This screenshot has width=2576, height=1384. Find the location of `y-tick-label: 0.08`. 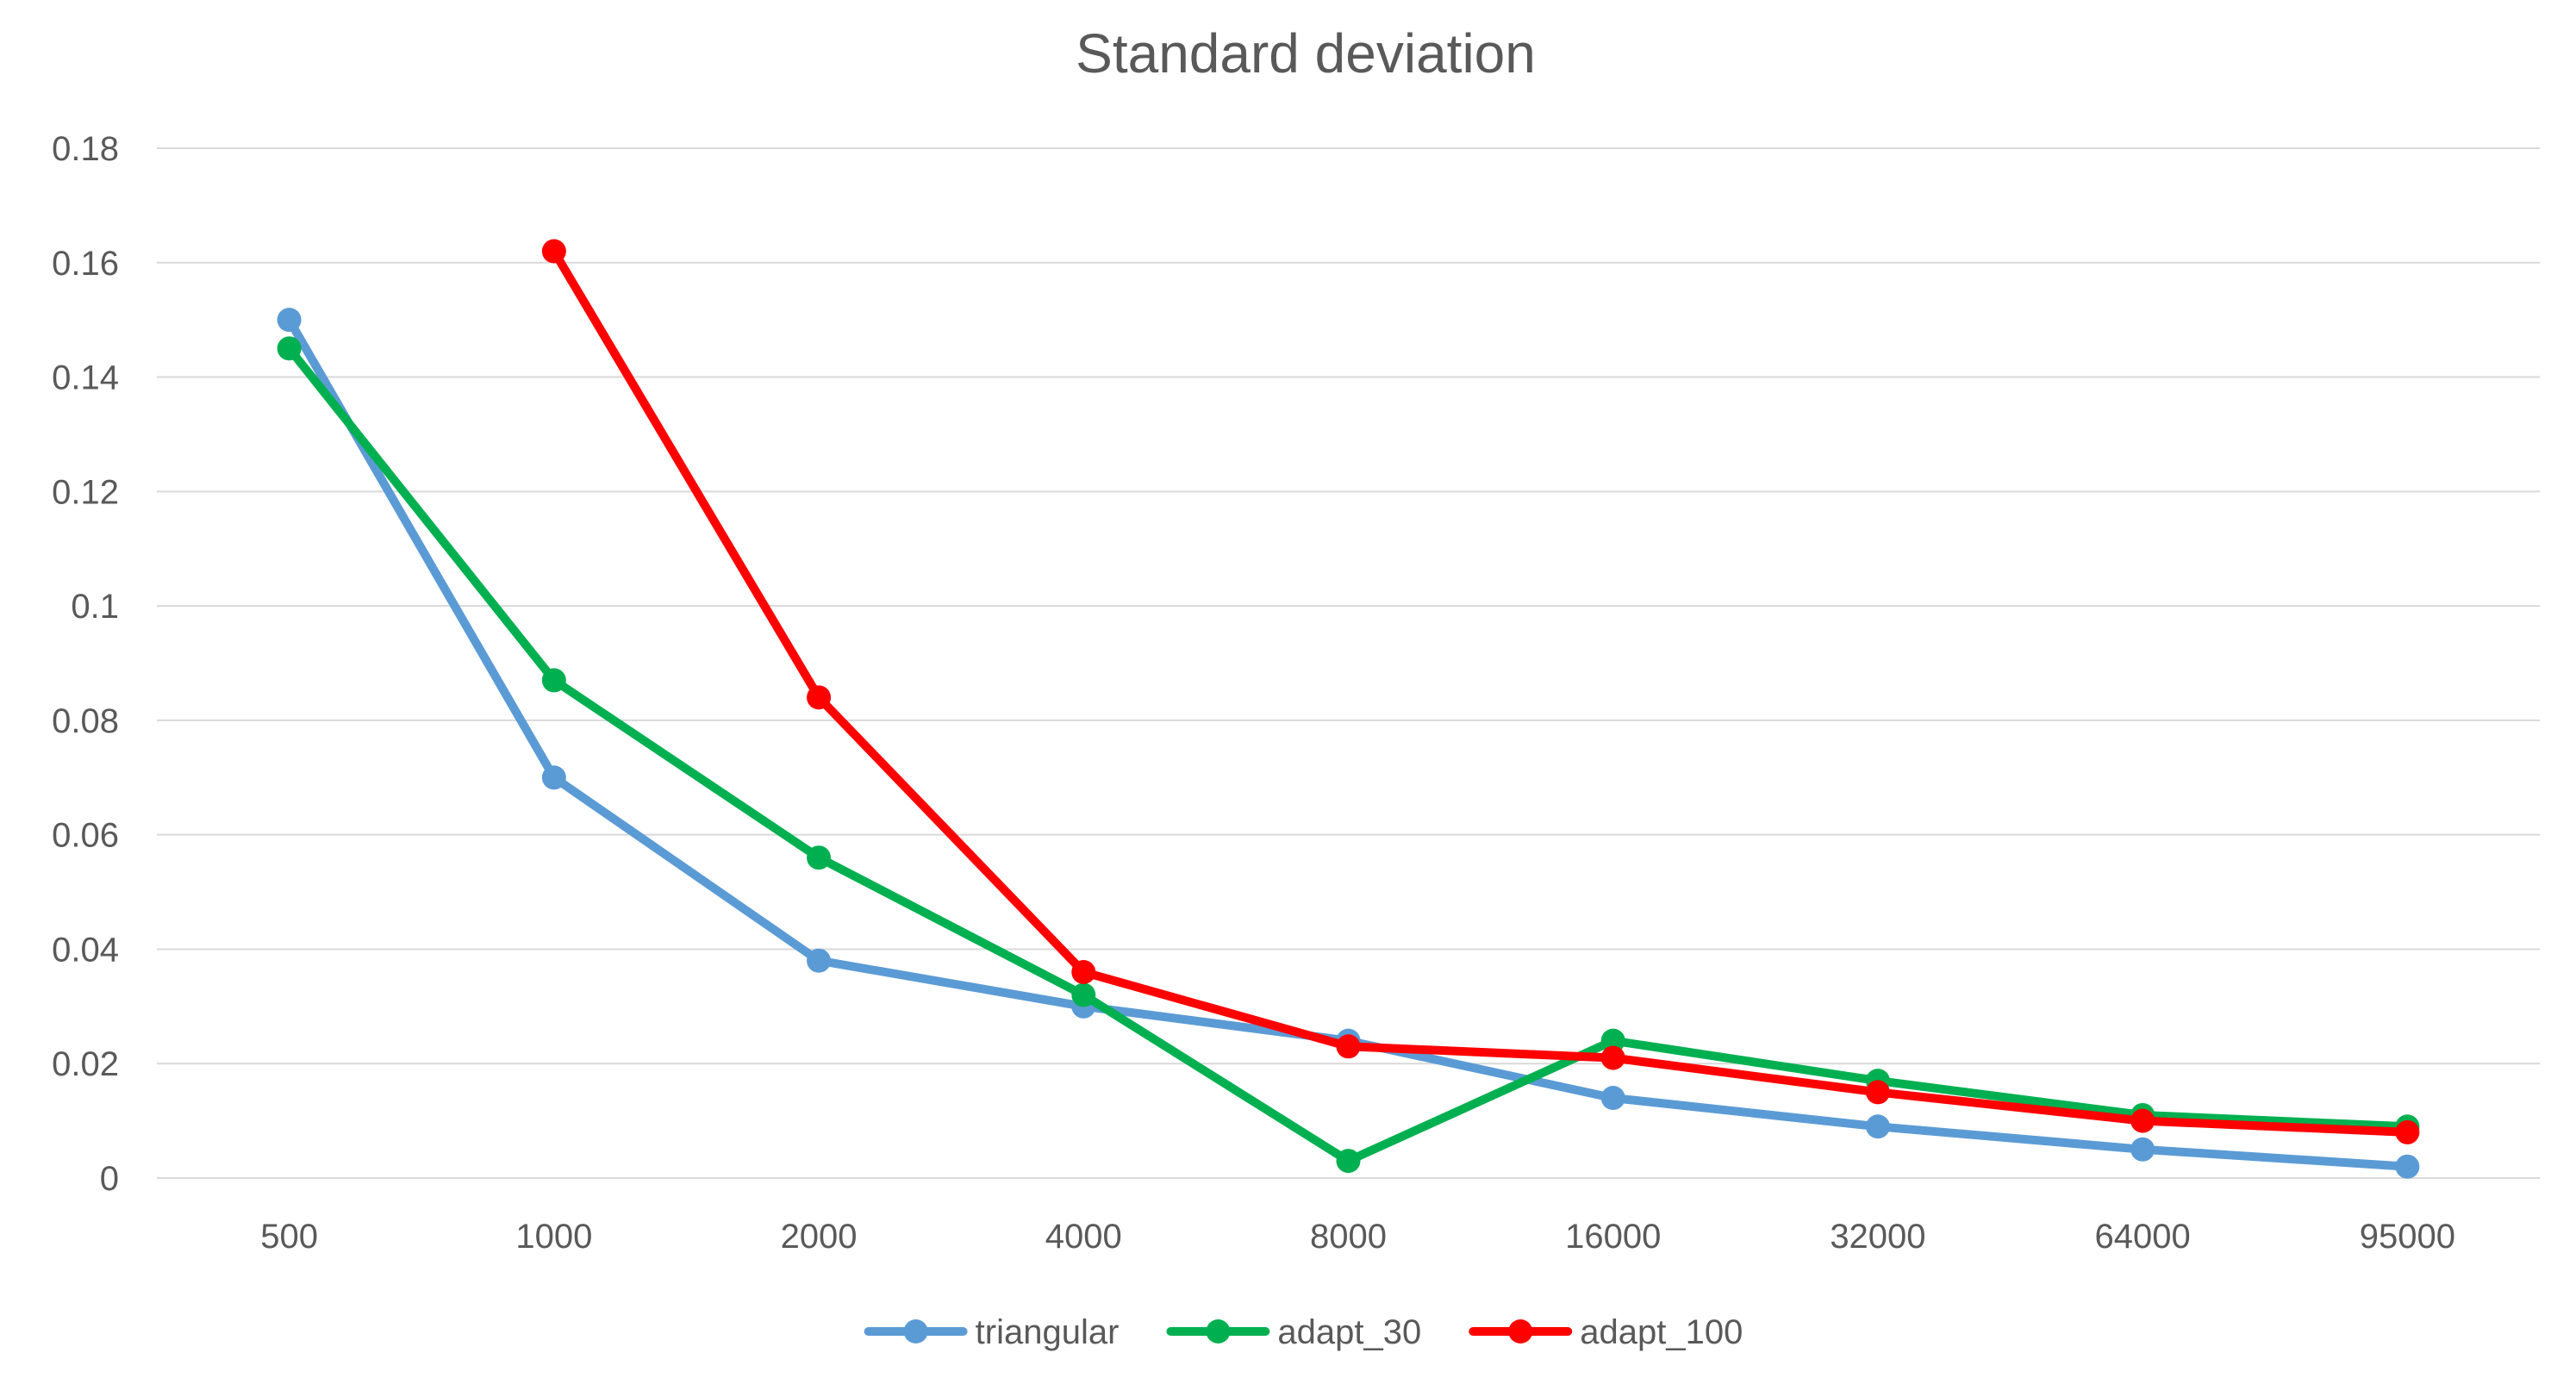

y-tick-label: 0.08 is located at coordinates (85, 721).